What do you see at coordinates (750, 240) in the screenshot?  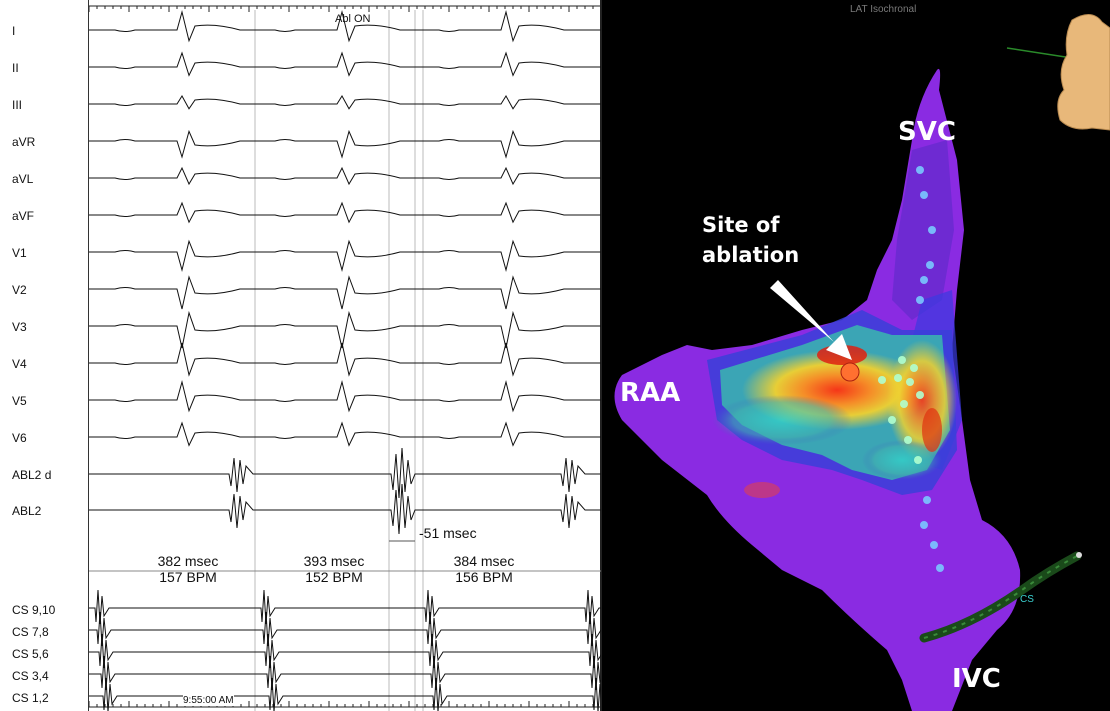 I see `site-of-ablation-label: Site of ablation` at bounding box center [750, 240].